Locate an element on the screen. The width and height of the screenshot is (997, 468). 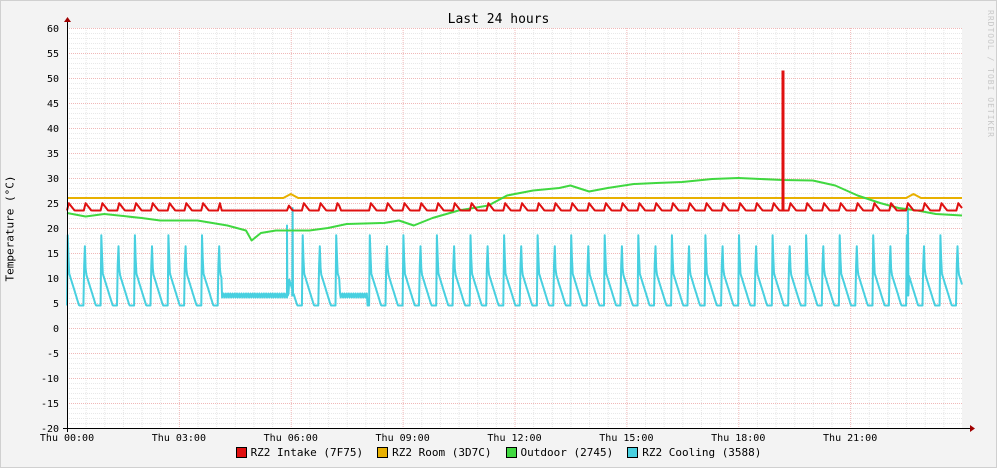
y-tick-label: 45 is located at coordinates (53, 104).